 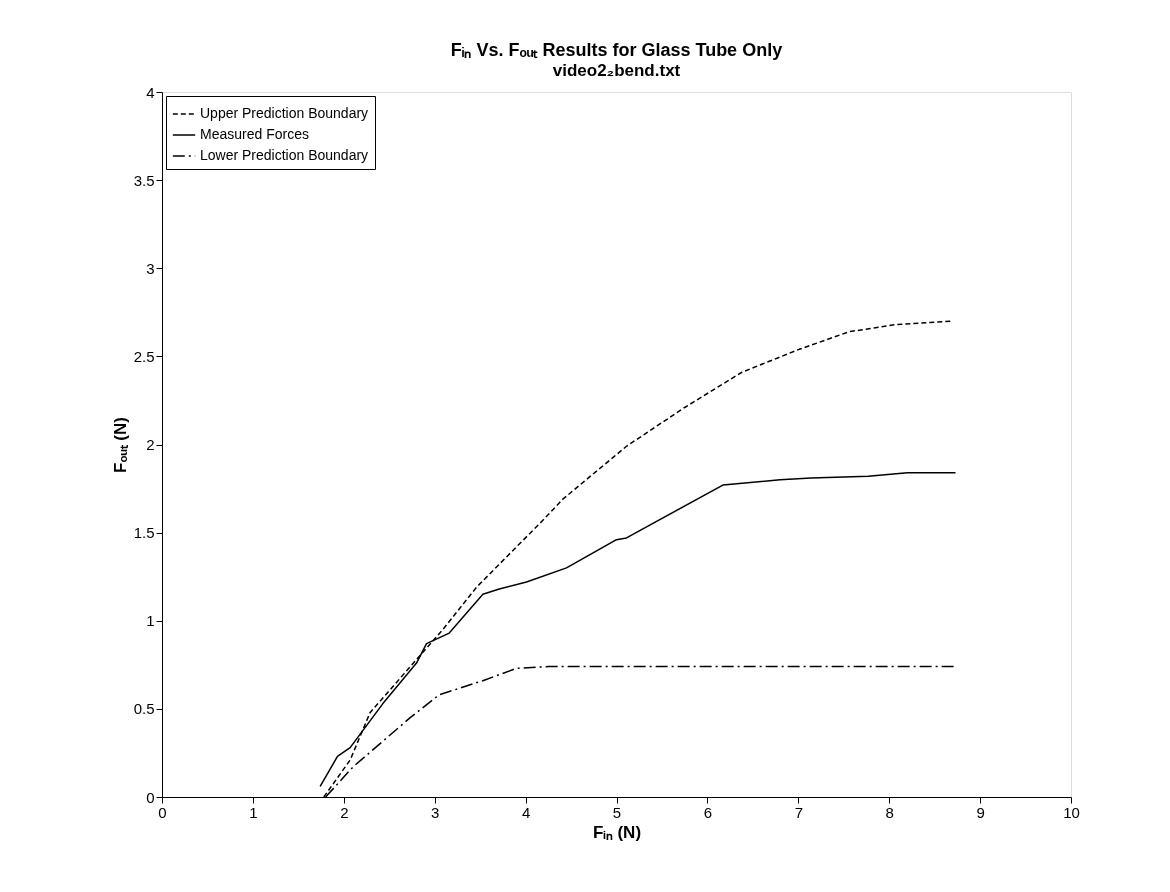 What do you see at coordinates (150, 621) in the screenshot?
I see `y-tick-label: 1` at bounding box center [150, 621].